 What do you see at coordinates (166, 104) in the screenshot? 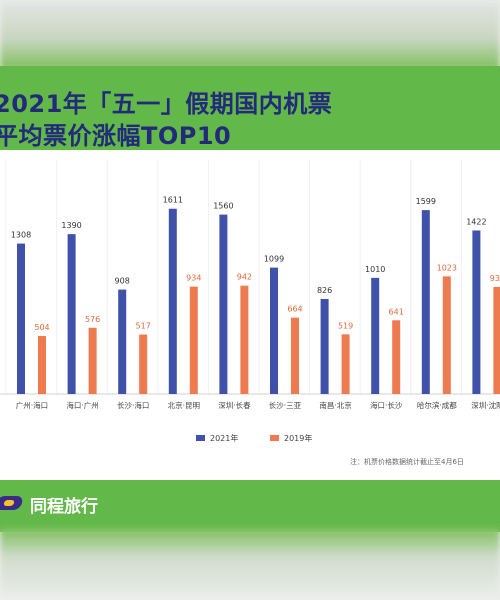
I see `title-line-1: 2021年「五一」假期国内机票` at bounding box center [166, 104].